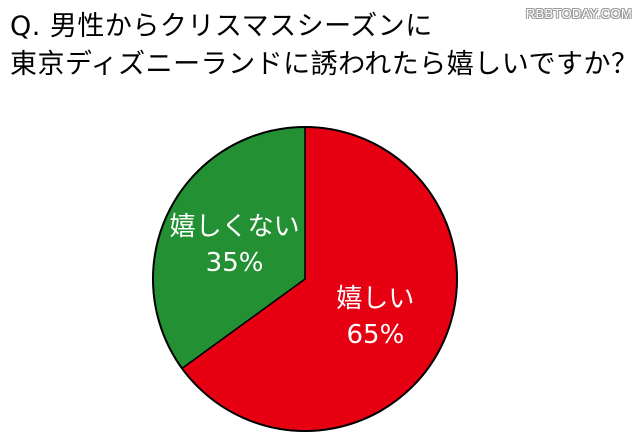 The width and height of the screenshot is (640, 439). Describe the element at coordinates (375, 299) in the screenshot. I see `slice-label-1: 嬉しい` at that location.